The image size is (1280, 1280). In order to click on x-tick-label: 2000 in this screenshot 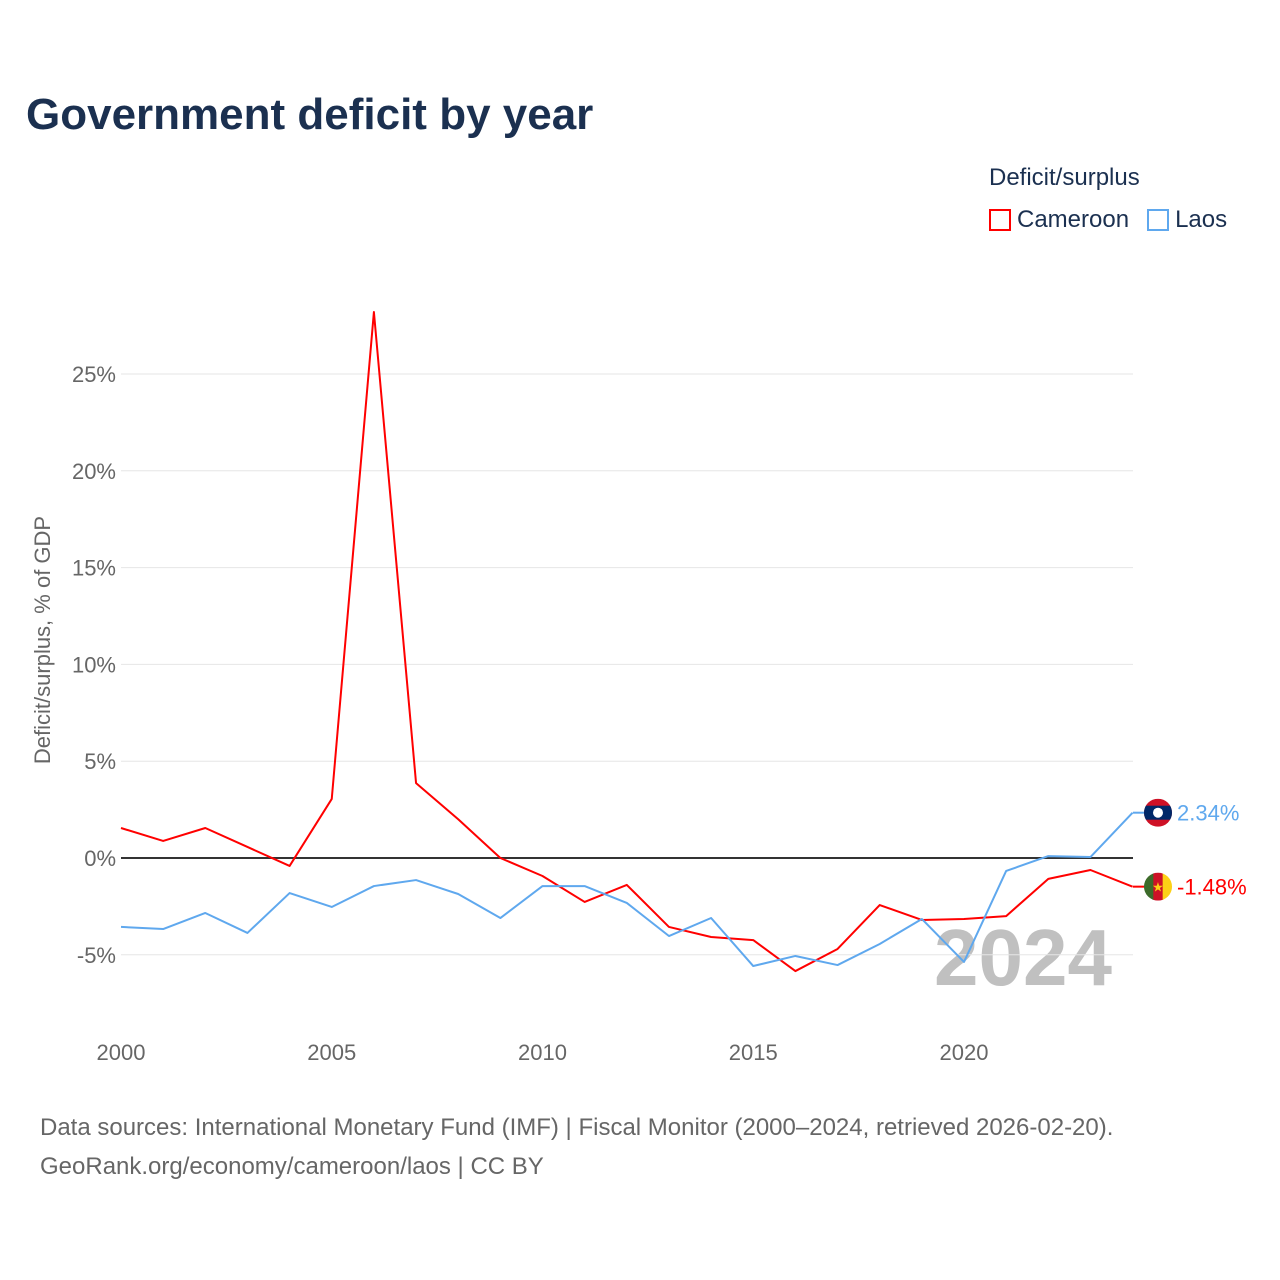, I will do `click(121, 1052)`.